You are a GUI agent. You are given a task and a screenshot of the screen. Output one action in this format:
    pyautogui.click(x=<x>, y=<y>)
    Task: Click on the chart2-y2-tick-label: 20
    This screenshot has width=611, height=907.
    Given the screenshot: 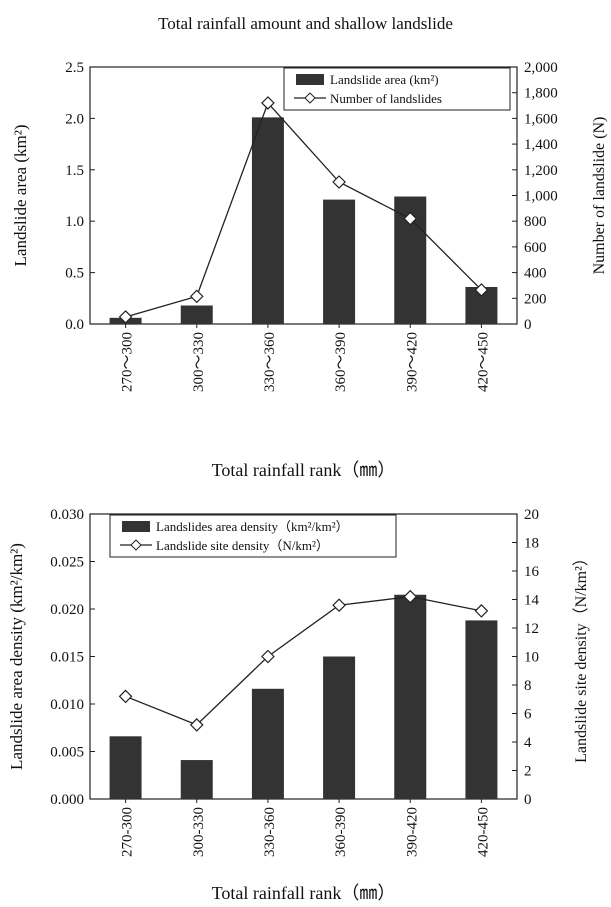 What is the action you would take?
    pyautogui.click(x=531, y=515)
    